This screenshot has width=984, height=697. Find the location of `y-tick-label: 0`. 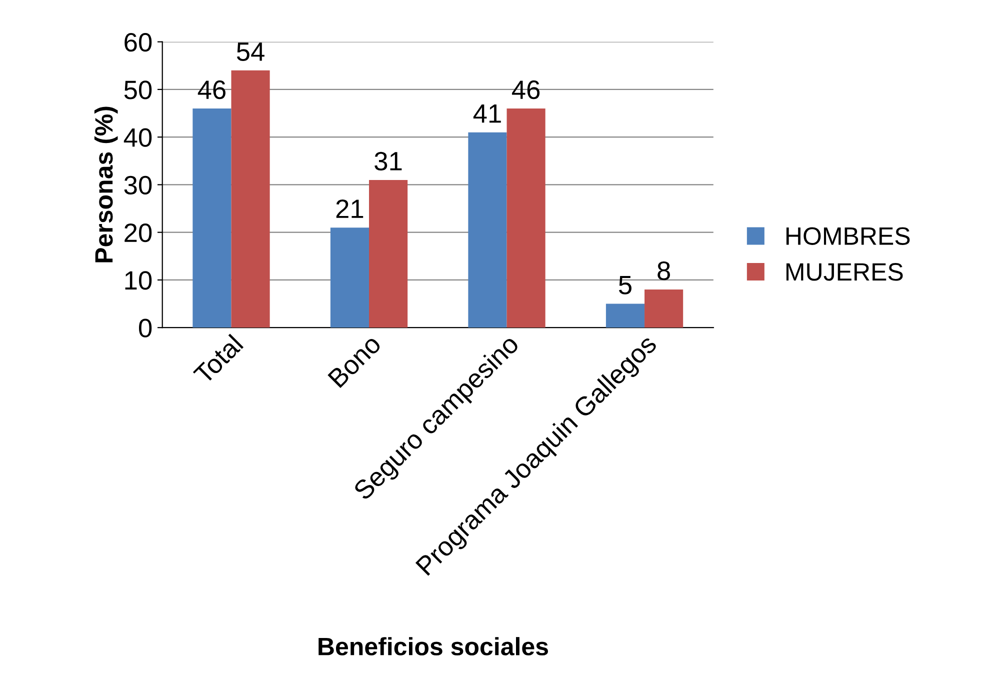

y-tick-label: 0 is located at coordinates (145, 328).